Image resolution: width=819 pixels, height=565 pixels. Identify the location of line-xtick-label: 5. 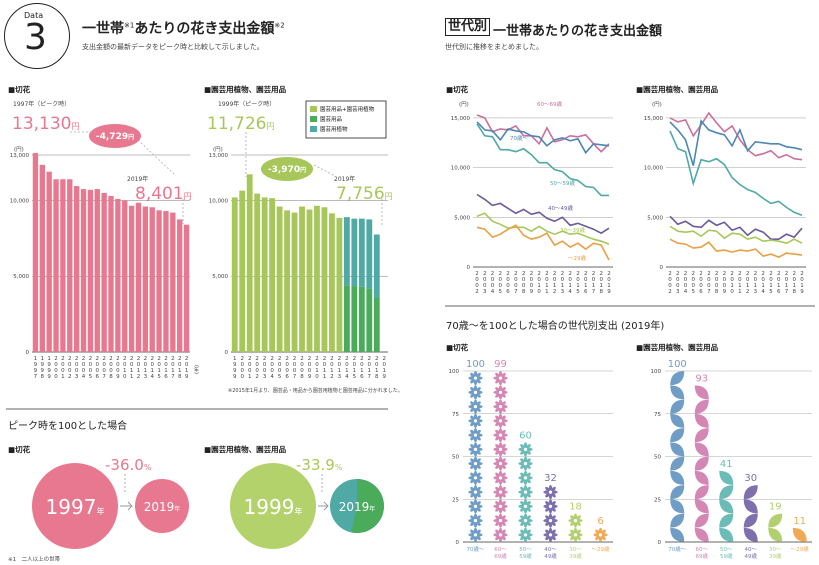
(501, 292).